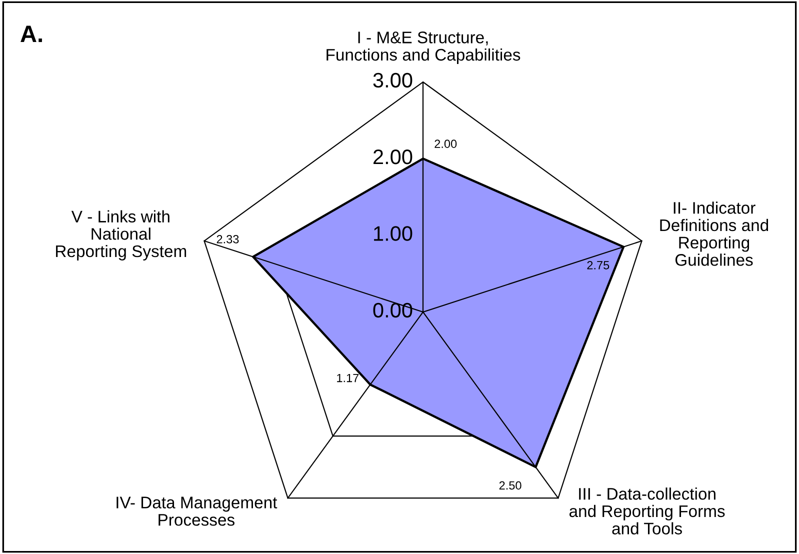 The image size is (799, 554). Describe the element at coordinates (445, 144) in the screenshot. I see `data-label: 2.00` at that location.